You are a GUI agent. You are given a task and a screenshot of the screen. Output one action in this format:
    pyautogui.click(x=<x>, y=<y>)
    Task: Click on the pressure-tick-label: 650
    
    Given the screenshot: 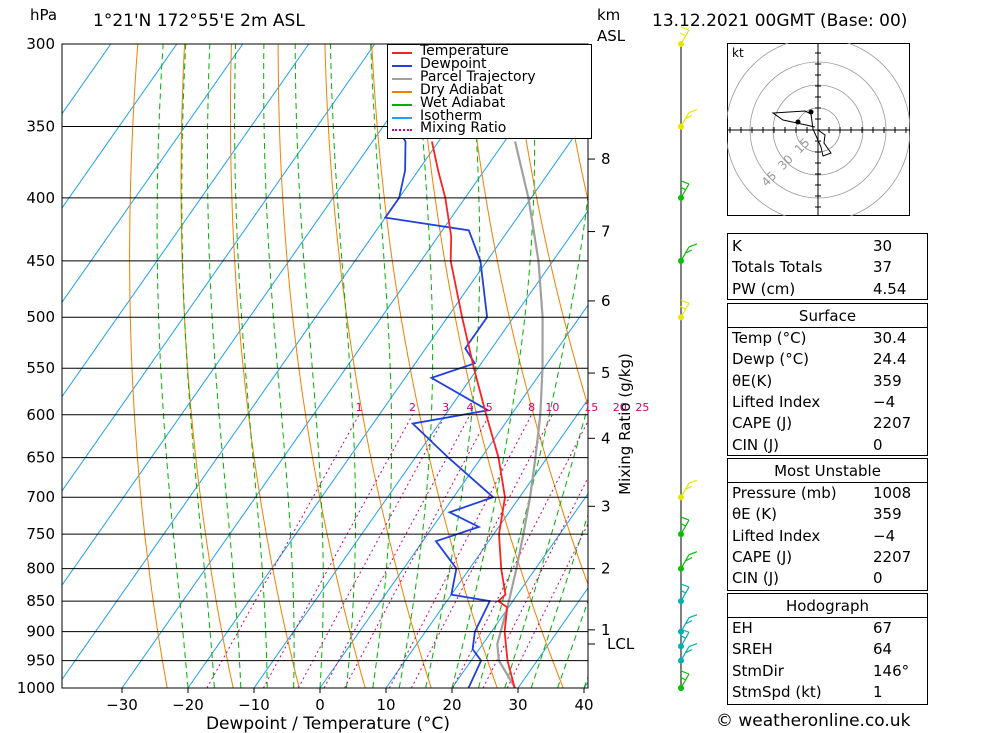 What is the action you would take?
    pyautogui.click(x=40, y=458)
    